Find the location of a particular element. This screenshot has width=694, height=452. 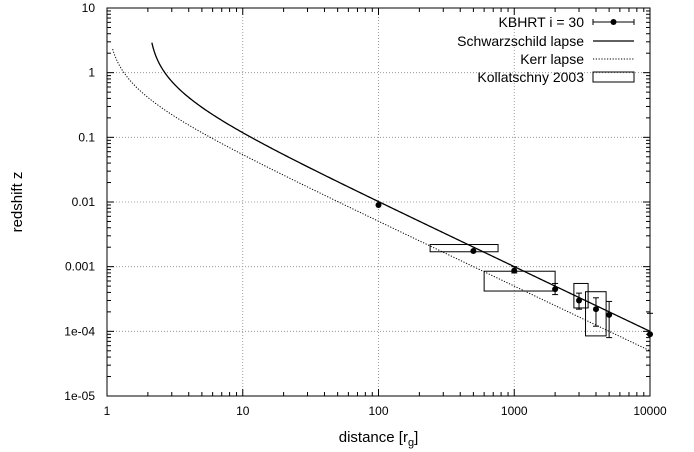

y-tick-label: 1e-05 is located at coordinates (79, 396).